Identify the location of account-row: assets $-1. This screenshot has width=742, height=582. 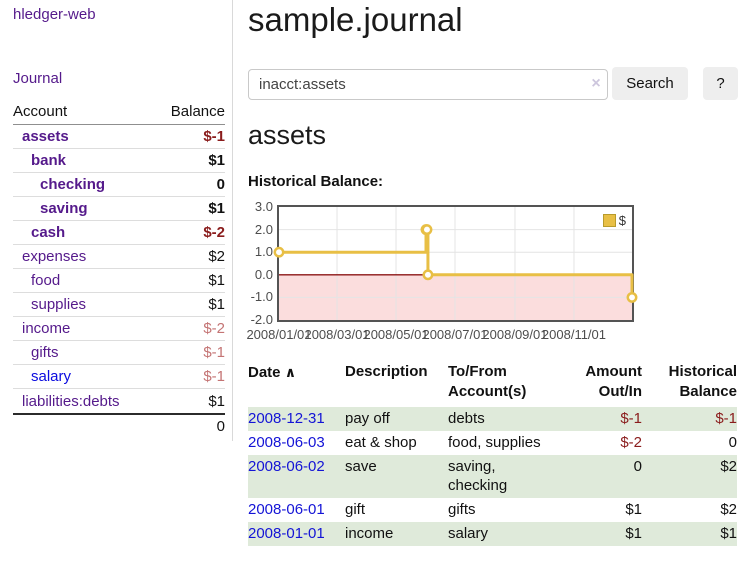
(119, 137).